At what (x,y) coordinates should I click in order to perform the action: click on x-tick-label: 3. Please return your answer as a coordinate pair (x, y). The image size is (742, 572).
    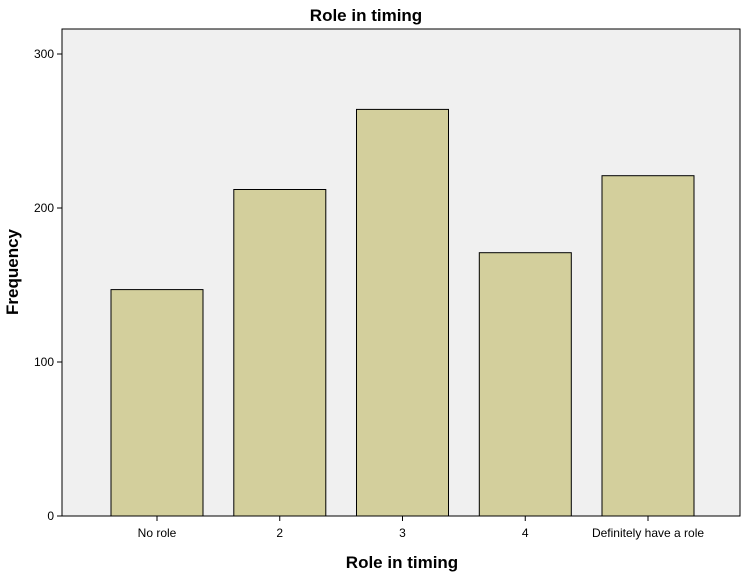
    Looking at the image, I should click on (402, 533).